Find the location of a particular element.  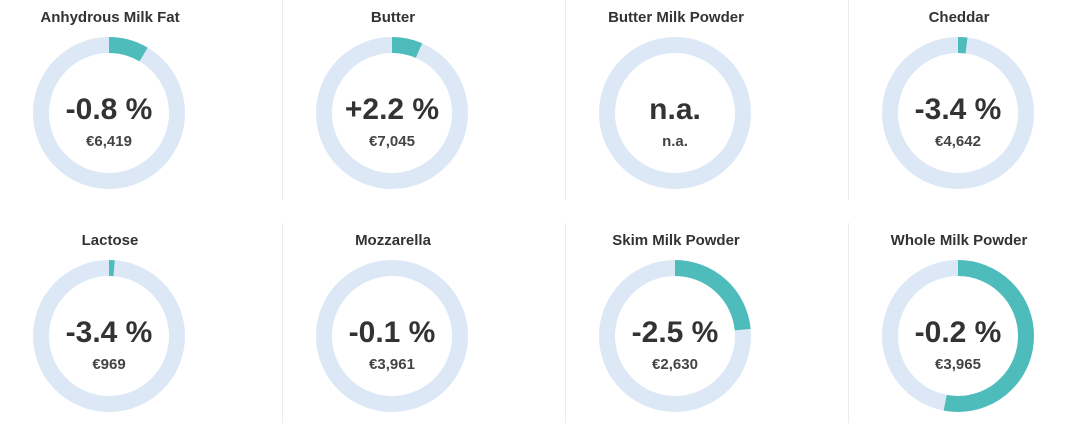

percent-change: n.a. is located at coordinates (675, 109).